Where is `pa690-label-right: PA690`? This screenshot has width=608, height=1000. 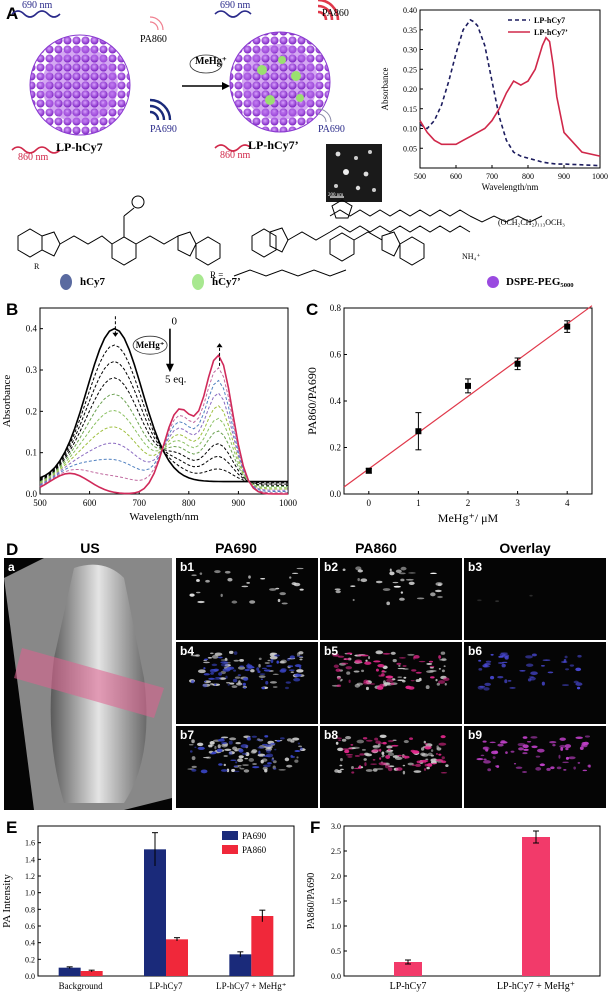 pa690-label-right: PA690 is located at coordinates (331, 129).